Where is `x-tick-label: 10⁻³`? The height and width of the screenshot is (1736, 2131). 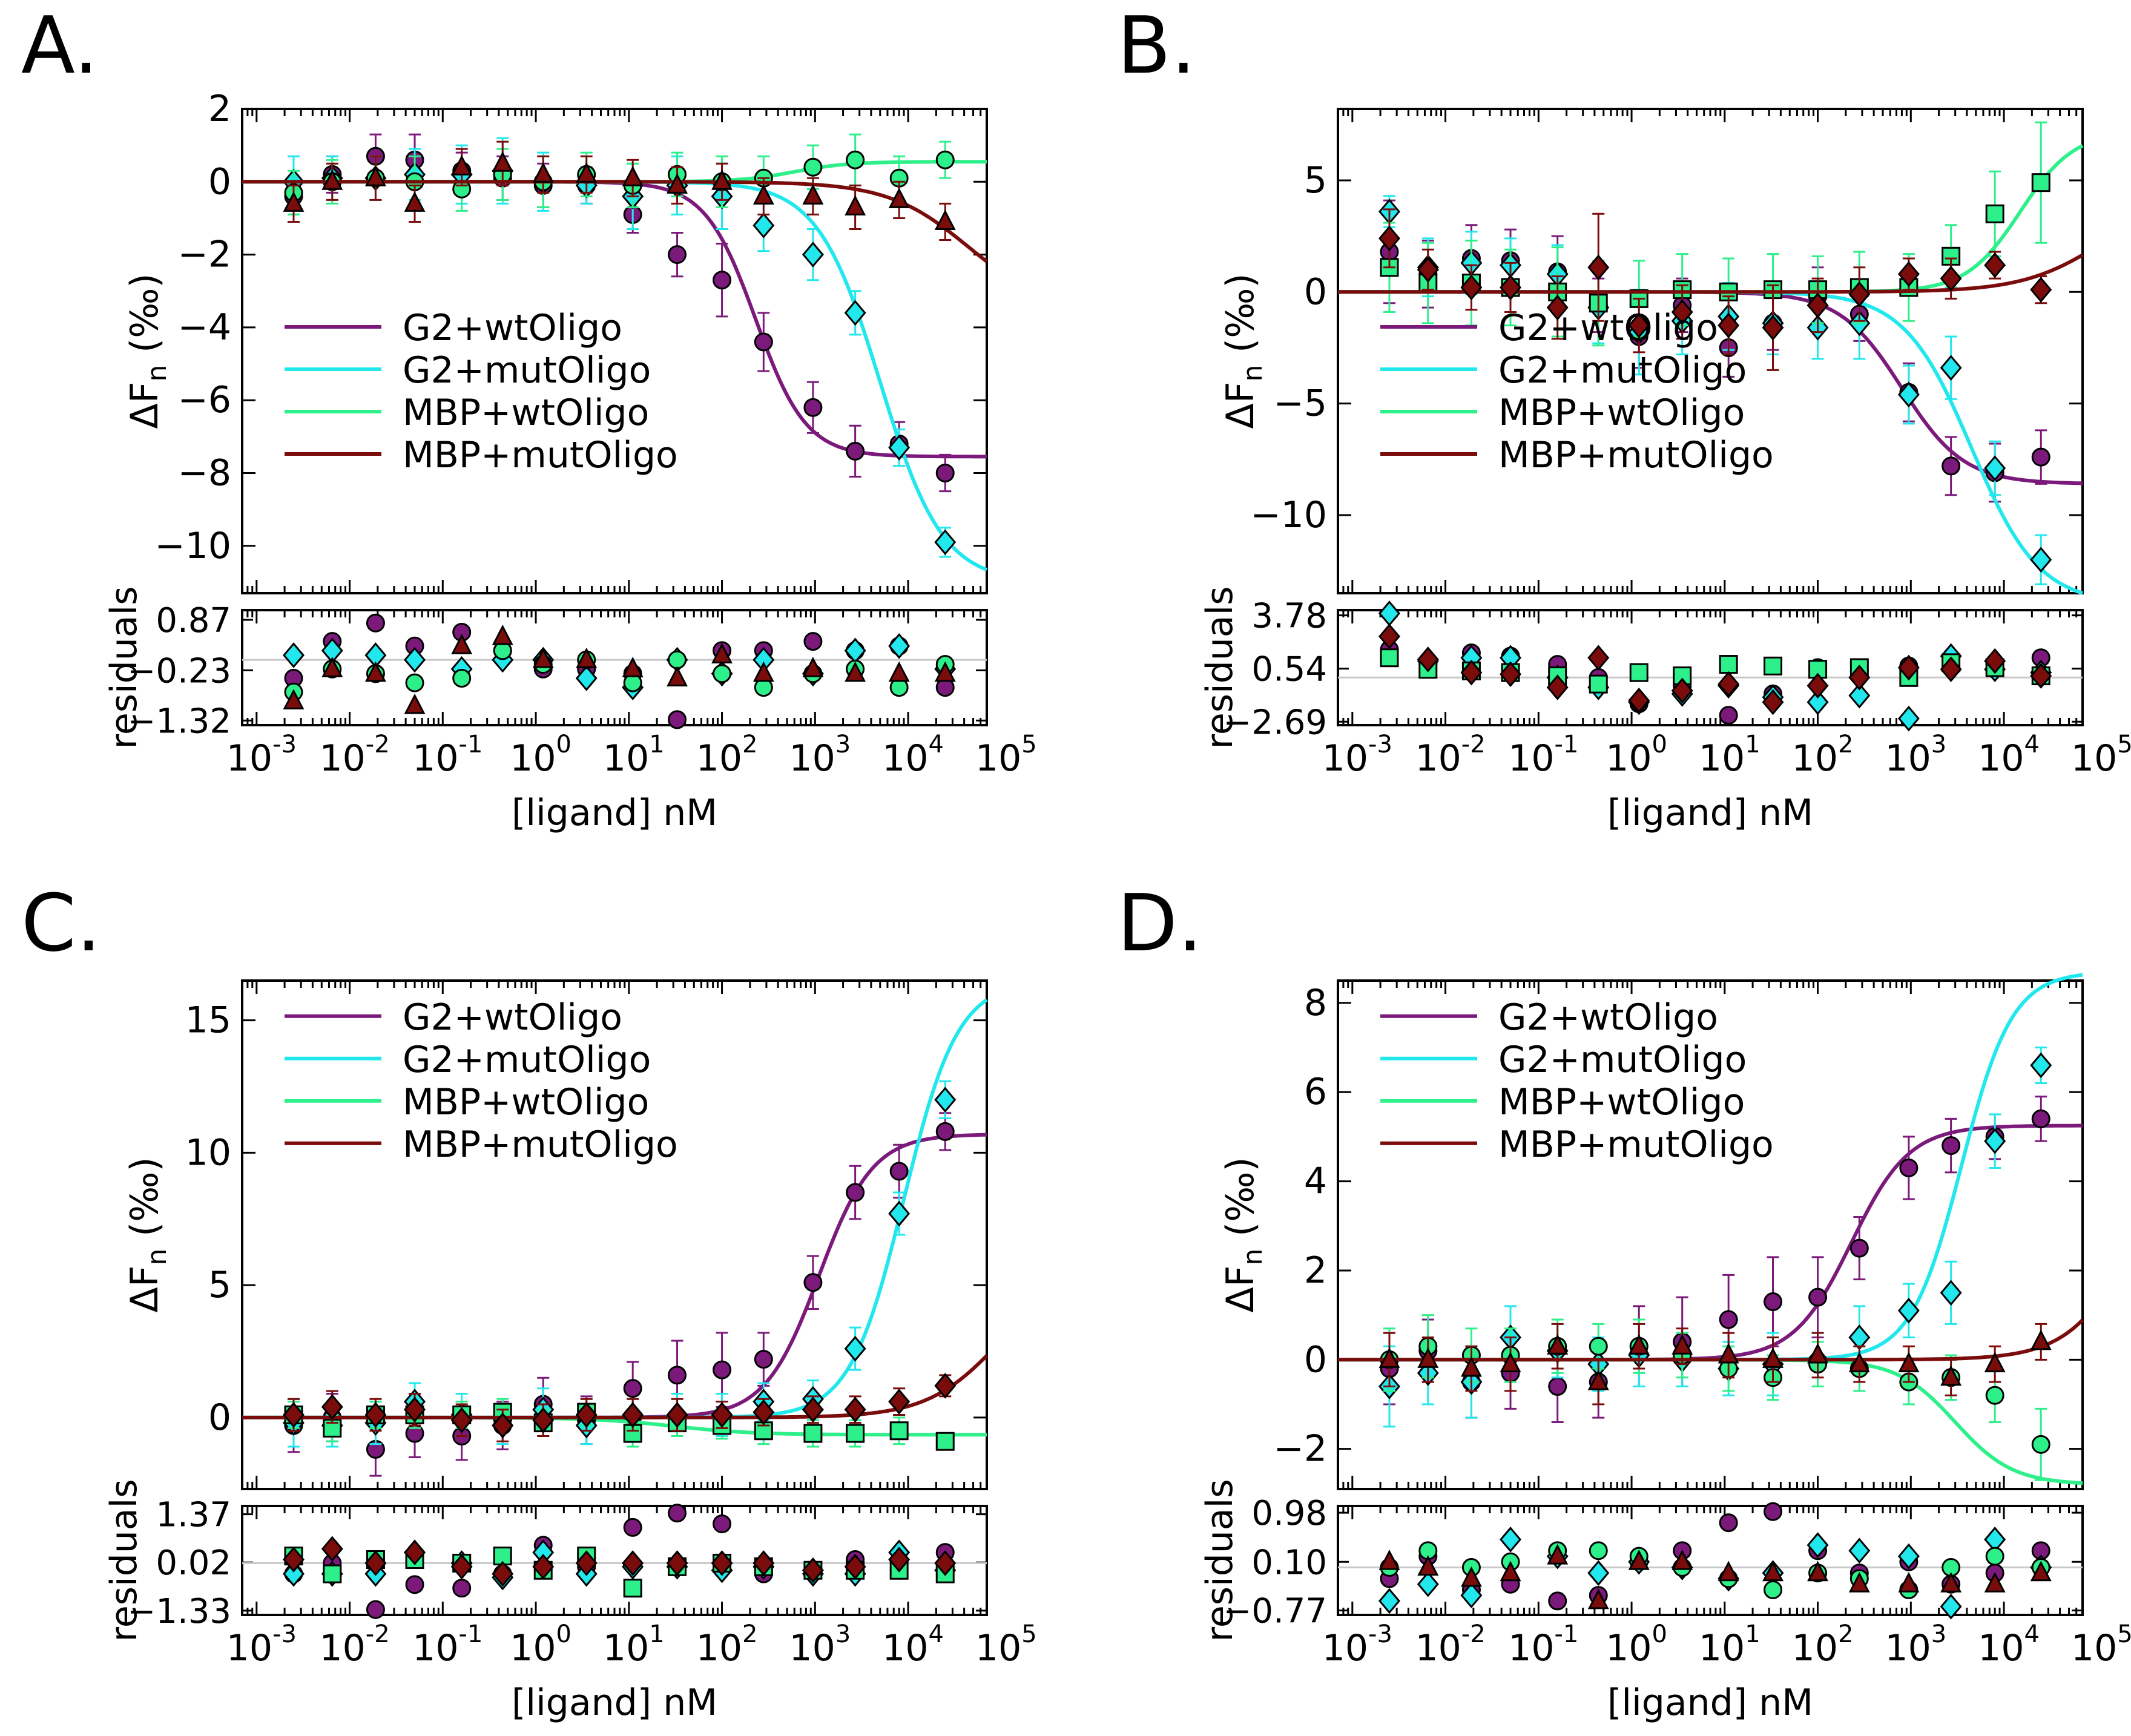
x-tick-label: 10⁻³ is located at coordinates (1357, 1644).